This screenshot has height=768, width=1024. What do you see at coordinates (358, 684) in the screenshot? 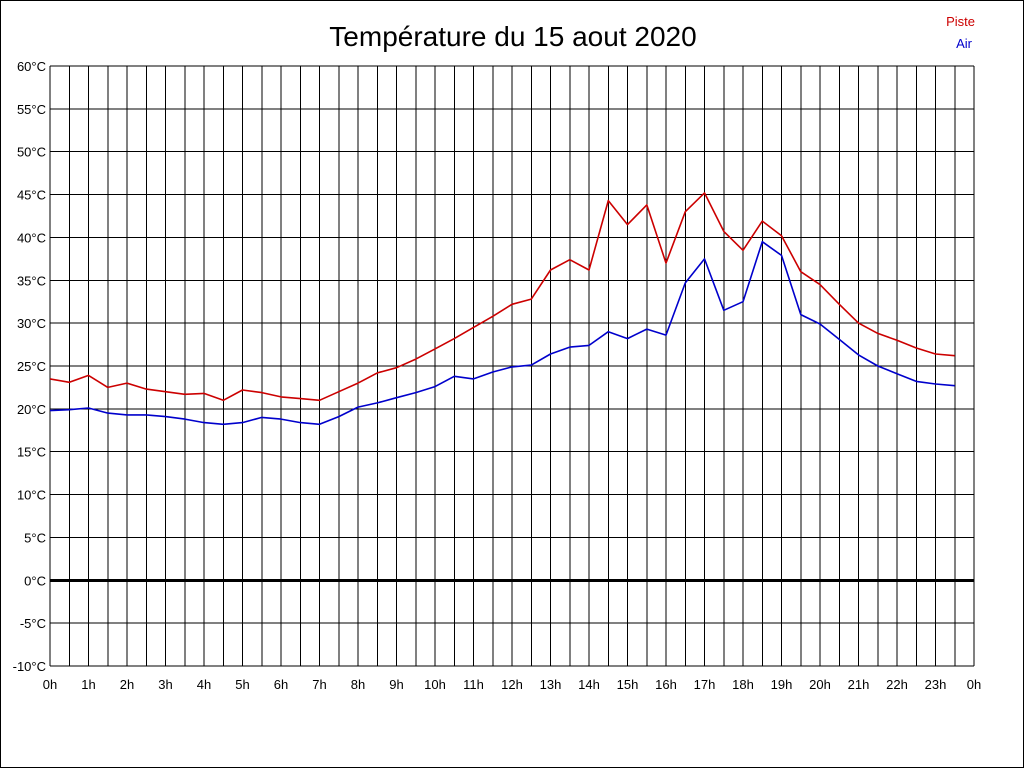
I see `x-tick-label: 8h` at bounding box center [358, 684].